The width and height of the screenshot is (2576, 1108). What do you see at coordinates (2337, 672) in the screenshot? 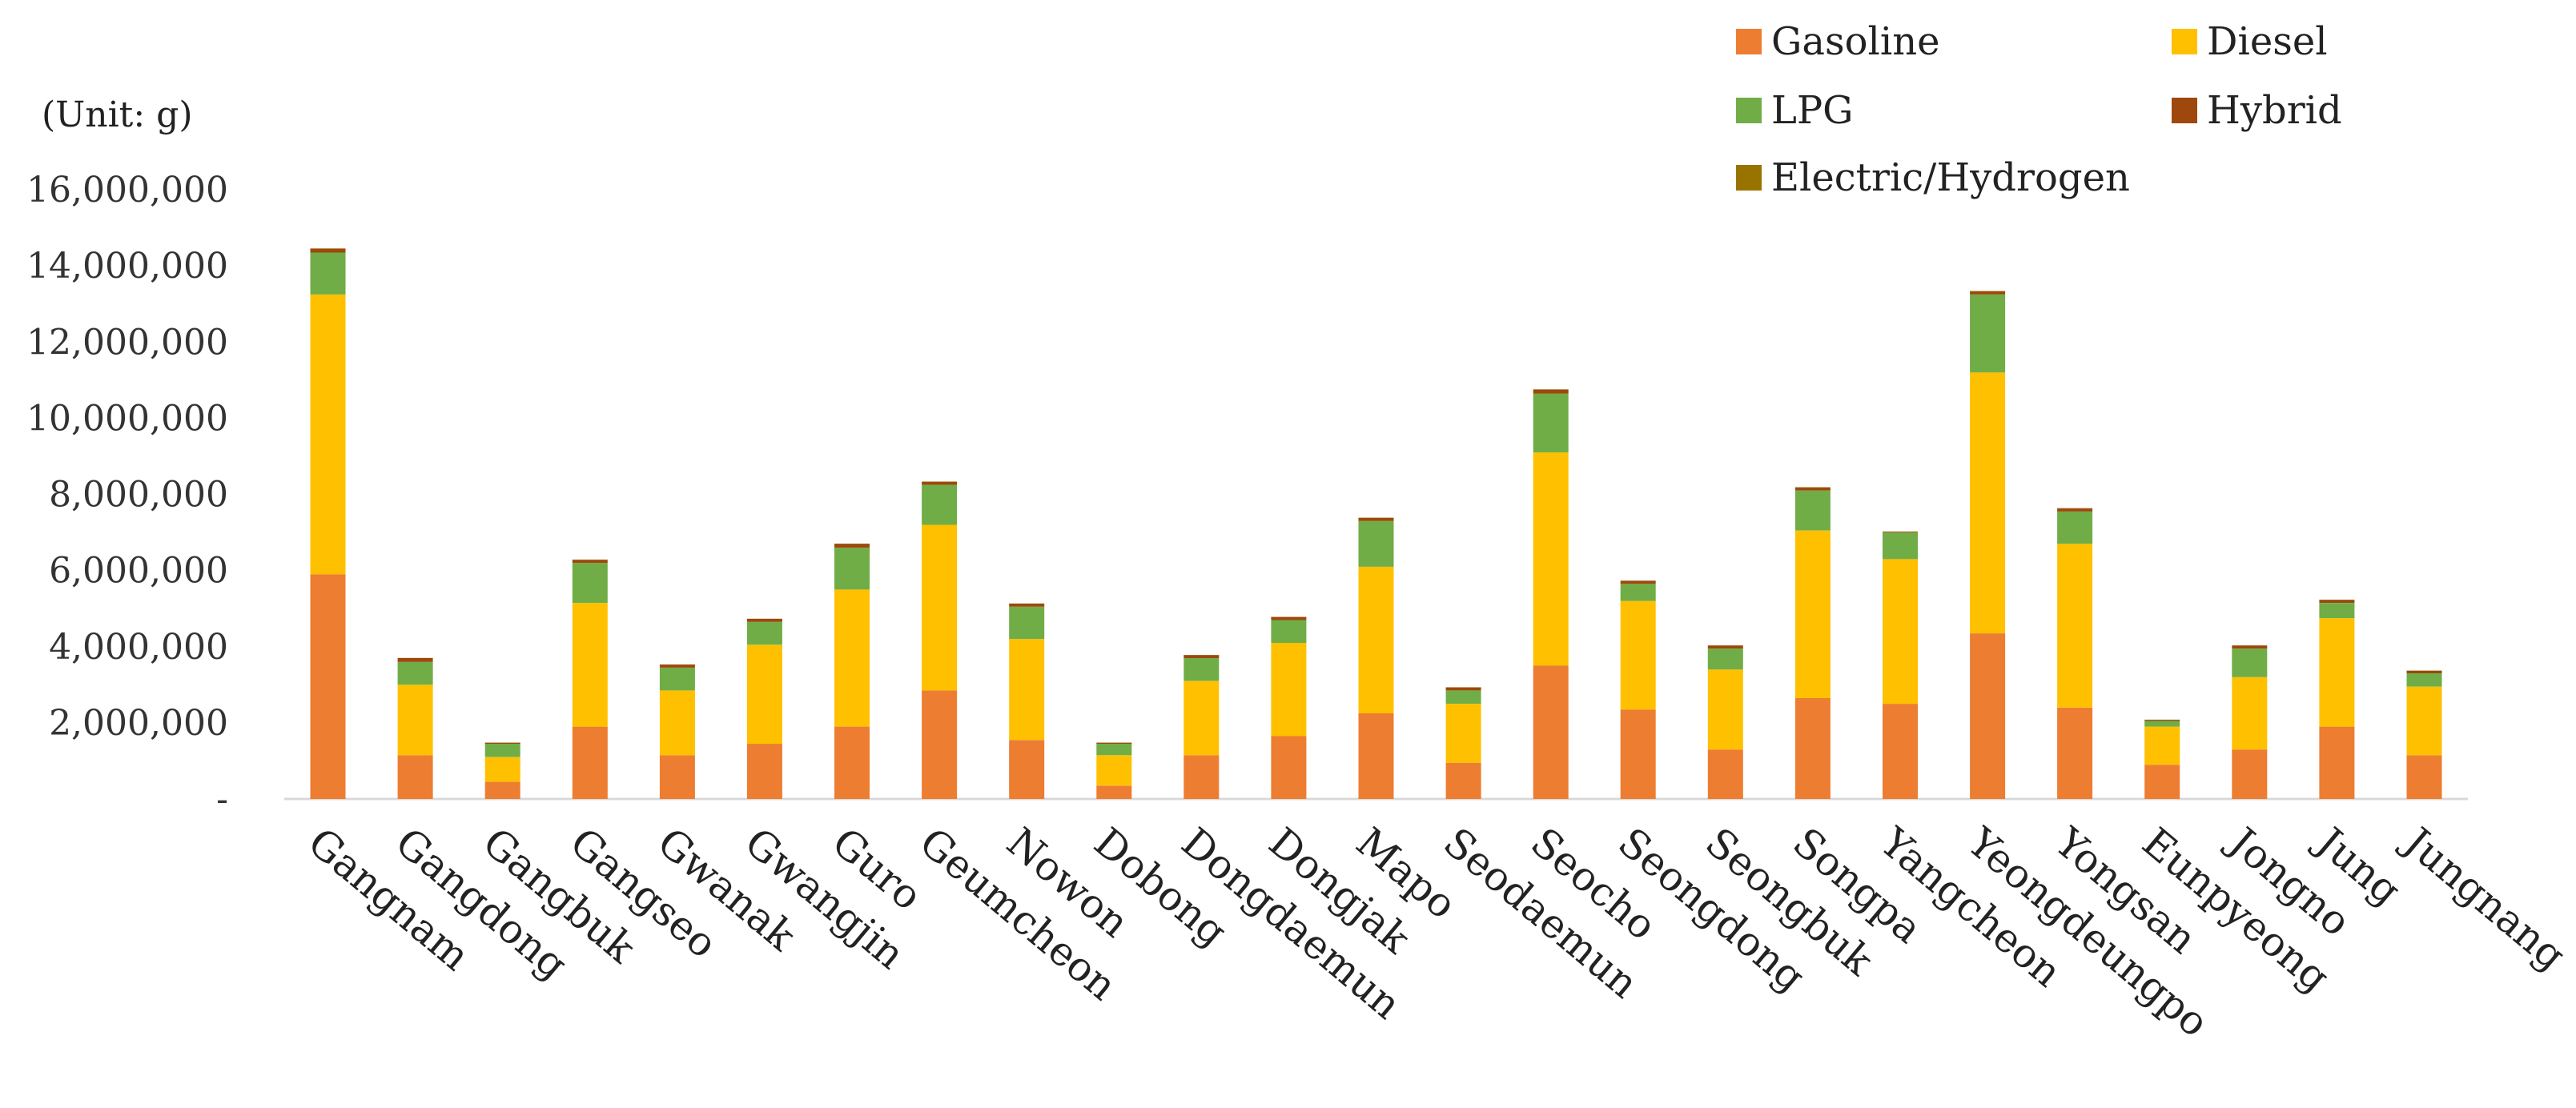
I see `bar-segment-diesel-jung` at bounding box center [2337, 672].